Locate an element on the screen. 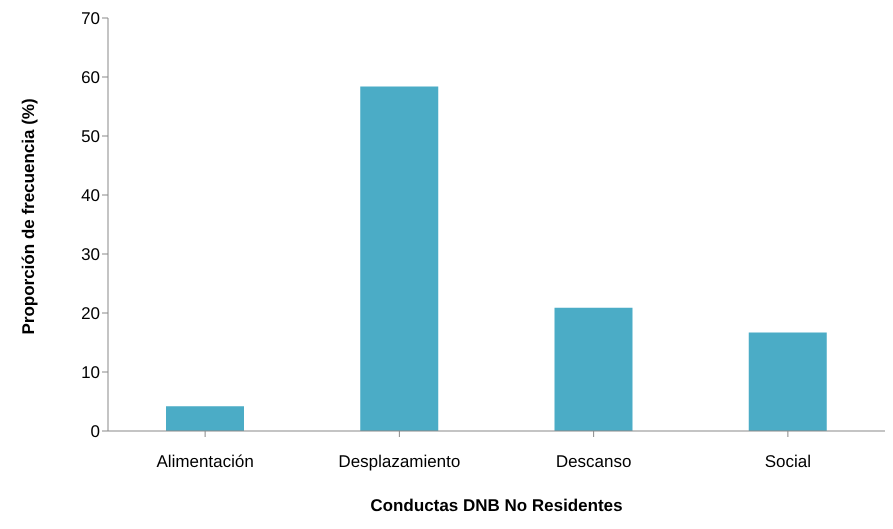 Image resolution: width=893 pixels, height=529 pixels. x-tick-label: Alimentación is located at coordinates (205, 462).